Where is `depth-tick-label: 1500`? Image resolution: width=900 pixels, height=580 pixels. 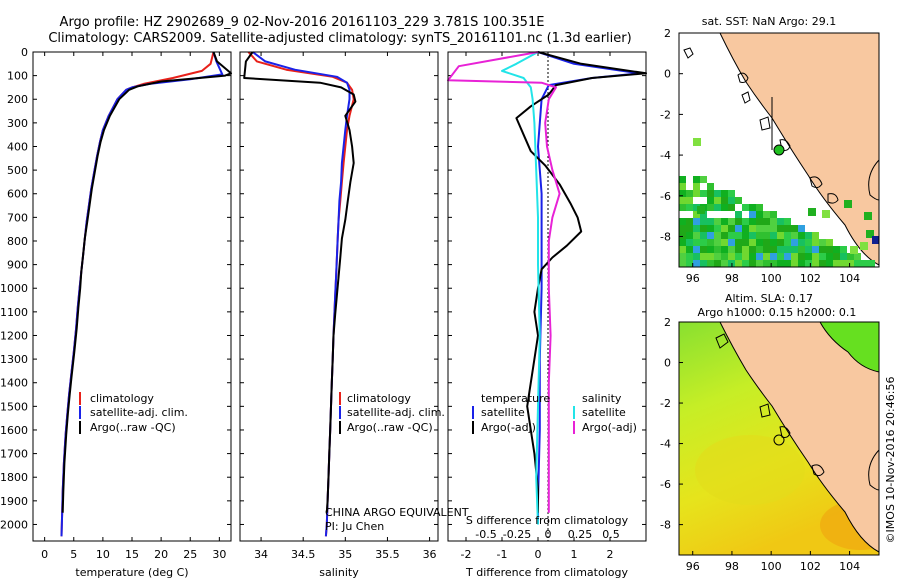
depth-tick-label: 1500 is located at coordinates (14, 406).